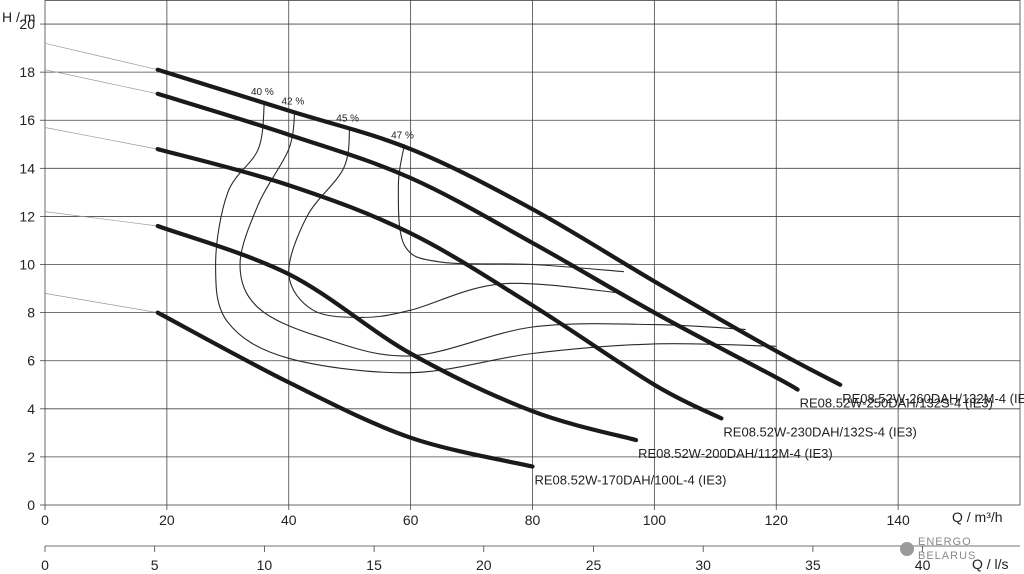 The image size is (1024, 574). What do you see at coordinates (703, 565) in the screenshot?
I see `x2-tick-label: 30` at bounding box center [703, 565].